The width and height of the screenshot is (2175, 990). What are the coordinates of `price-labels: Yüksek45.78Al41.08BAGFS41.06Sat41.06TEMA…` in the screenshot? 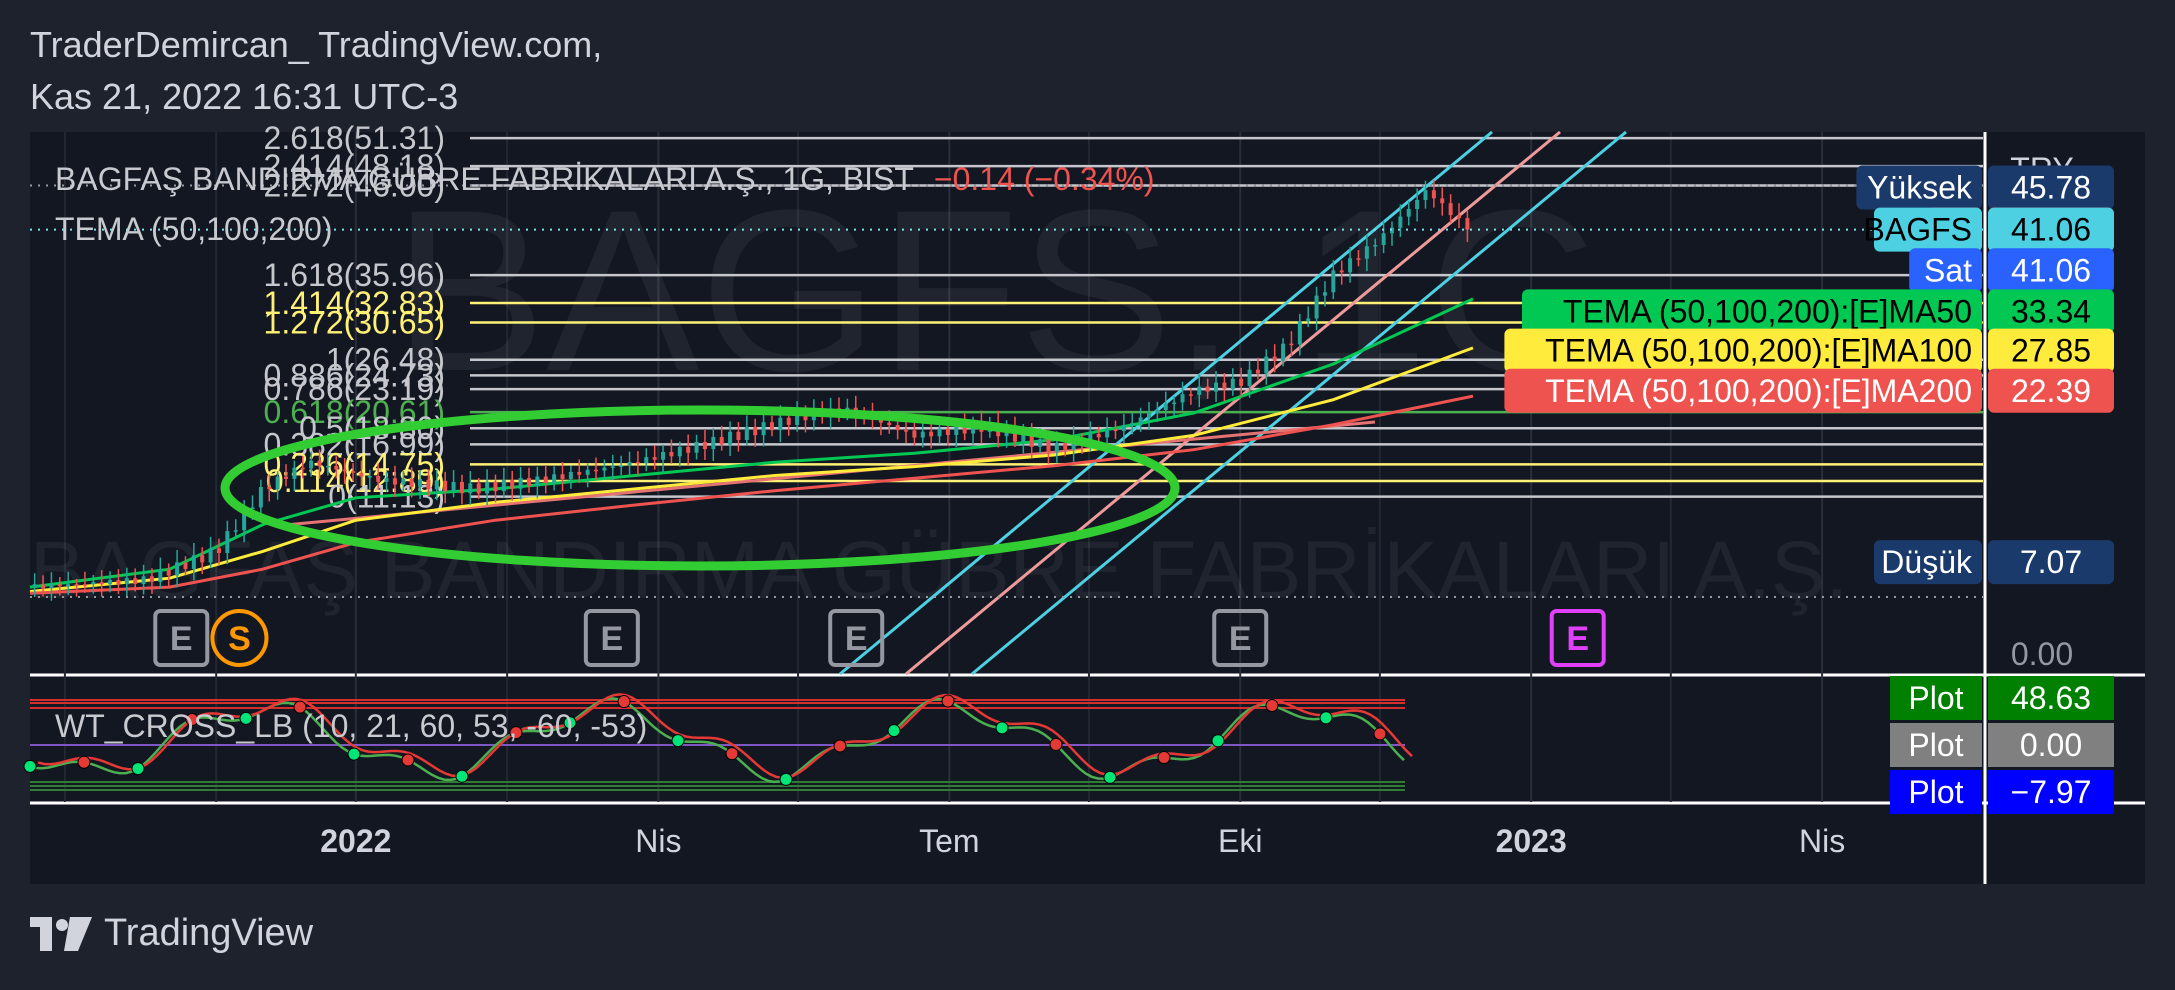 It's located at (1809, 375).